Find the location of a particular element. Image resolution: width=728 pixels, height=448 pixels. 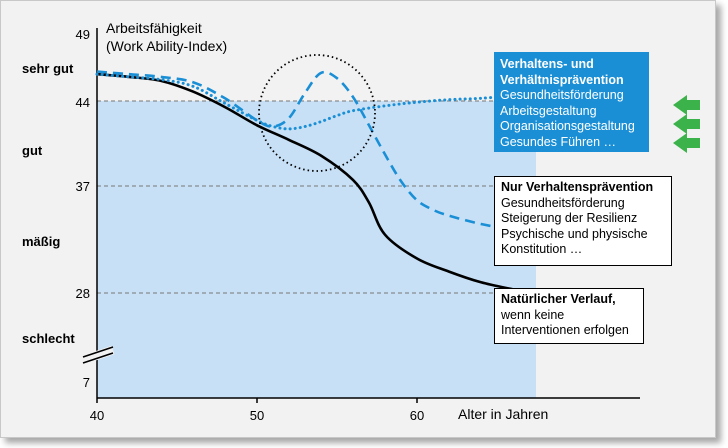

legend-line: Psychische und physische is located at coordinates (574, 233).